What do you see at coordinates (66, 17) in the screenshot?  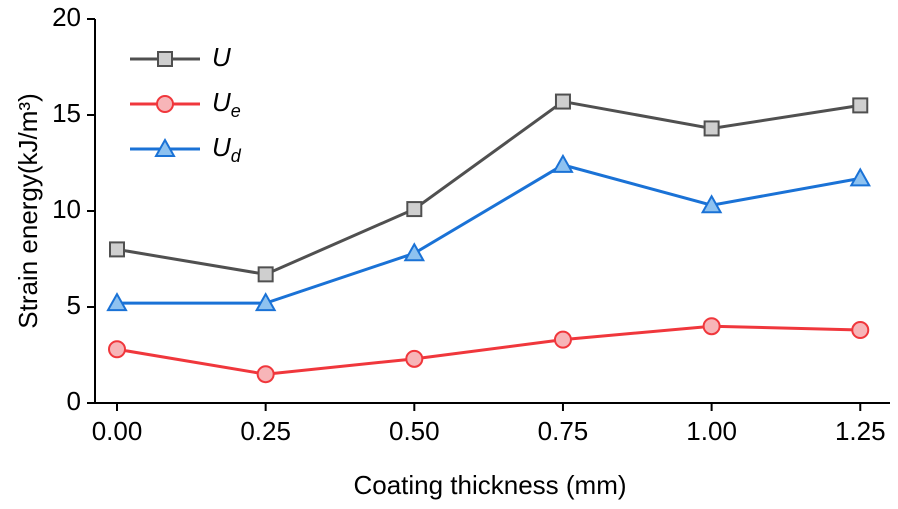 I see `y-tick-label: 20` at bounding box center [66, 17].